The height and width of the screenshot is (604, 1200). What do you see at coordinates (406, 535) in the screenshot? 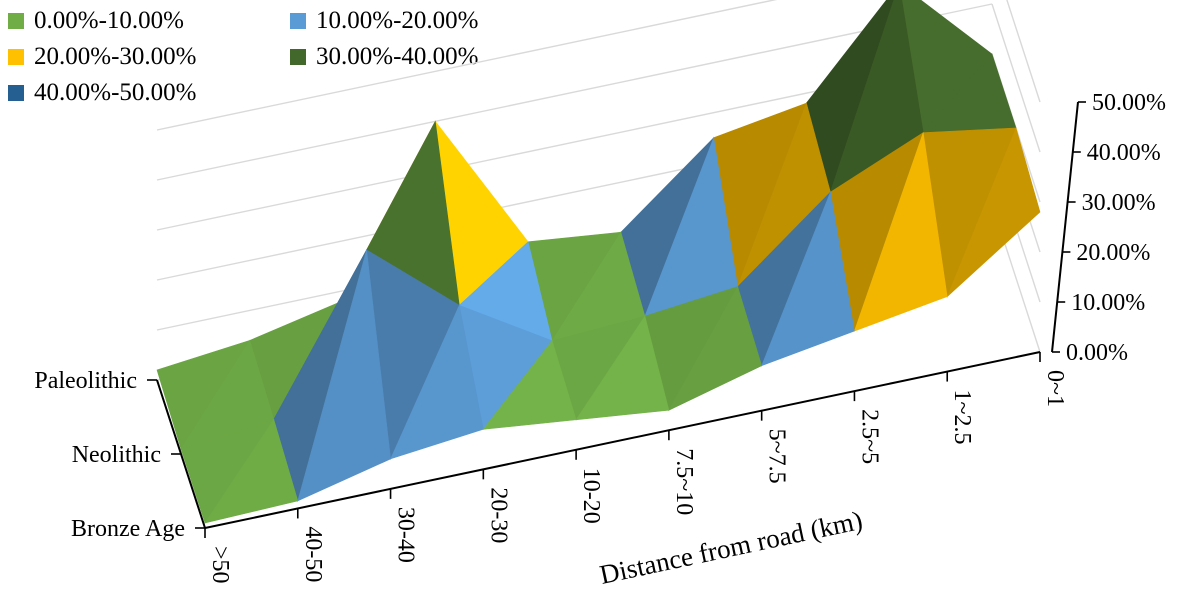
I see `x-tick-label-2: 30-40` at bounding box center [406, 535].